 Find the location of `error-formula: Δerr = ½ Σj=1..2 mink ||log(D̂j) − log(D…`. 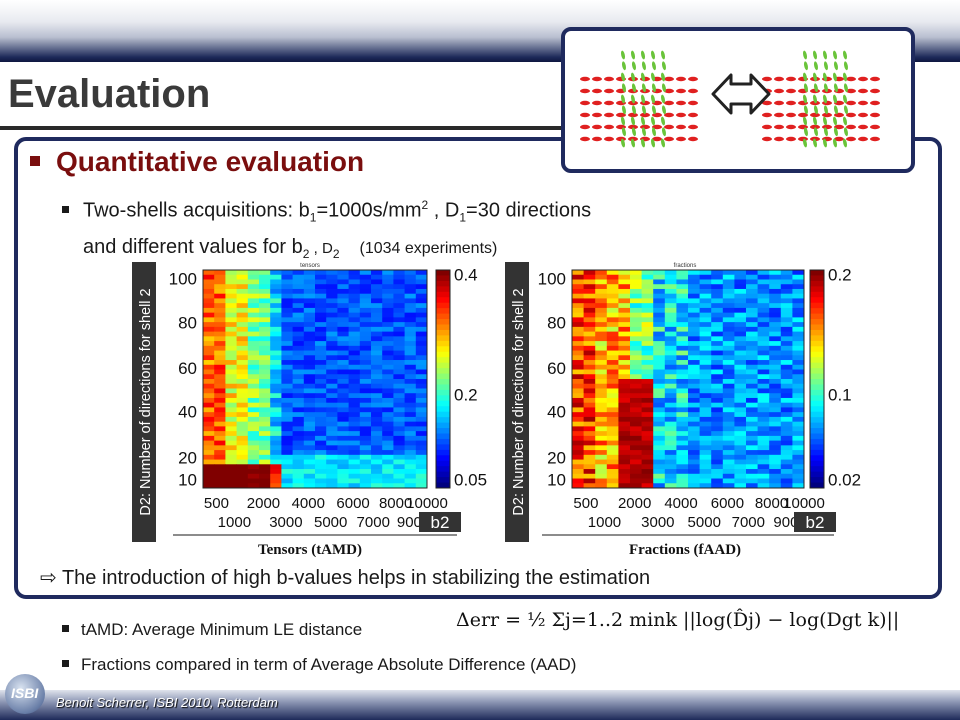

error-formula: Δerr = ½ Σj=1..2 mink ||log(D̂j) − log(D… is located at coordinates (678, 620).